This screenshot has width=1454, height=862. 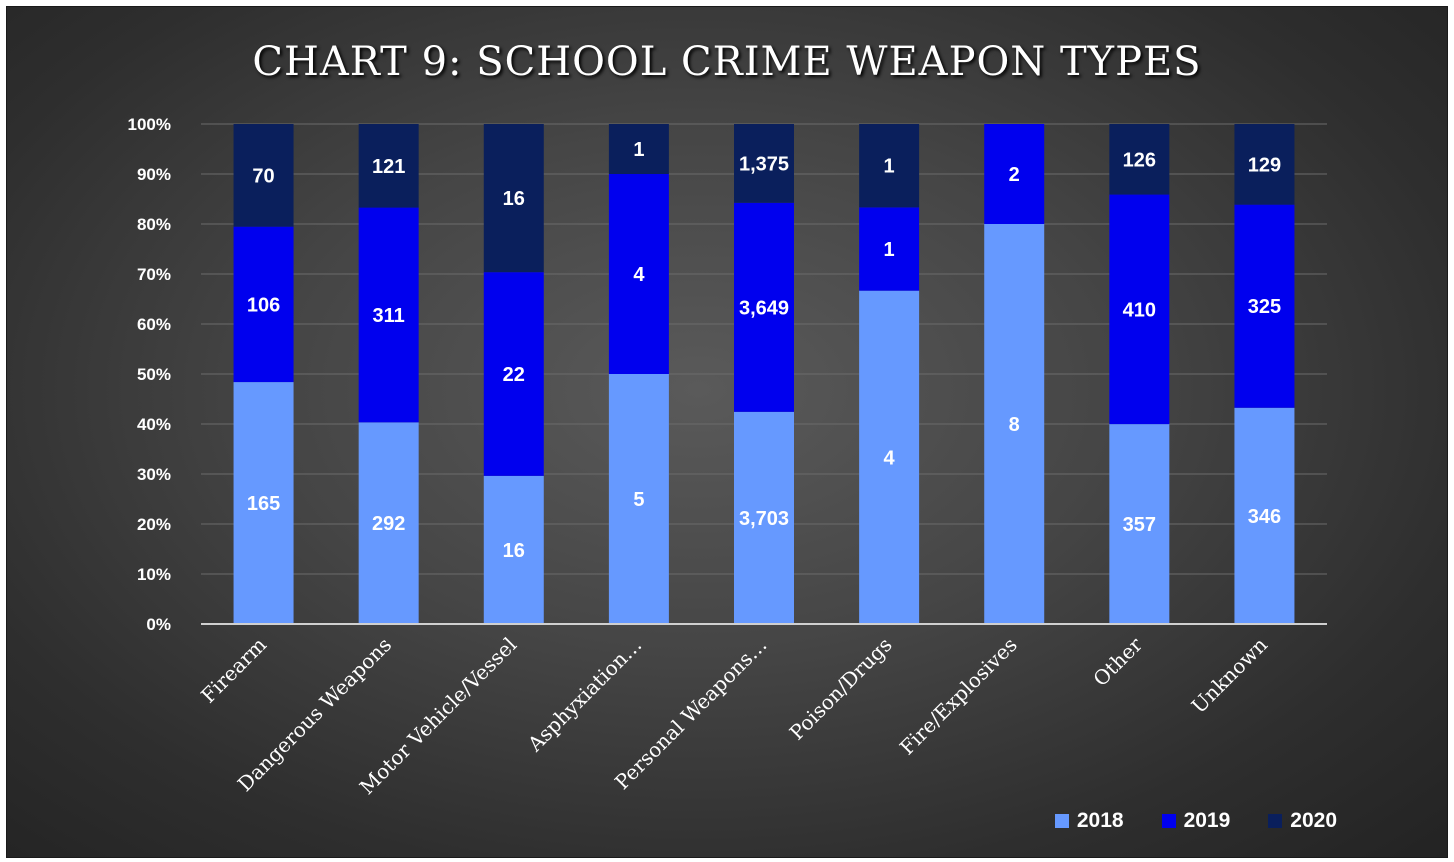 I want to click on y-tick-label: 70%, so click(x=154, y=274).